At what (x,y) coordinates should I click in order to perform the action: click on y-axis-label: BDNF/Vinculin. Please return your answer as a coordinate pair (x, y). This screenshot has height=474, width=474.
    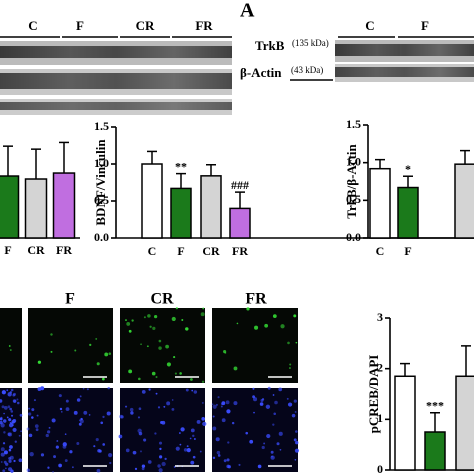
    Looking at the image, I should click on (100, 182).